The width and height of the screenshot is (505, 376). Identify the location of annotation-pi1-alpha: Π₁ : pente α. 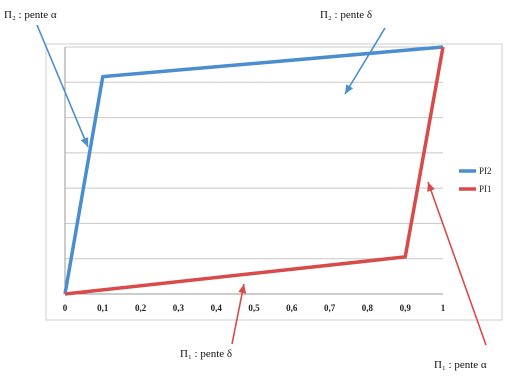
(460, 365).